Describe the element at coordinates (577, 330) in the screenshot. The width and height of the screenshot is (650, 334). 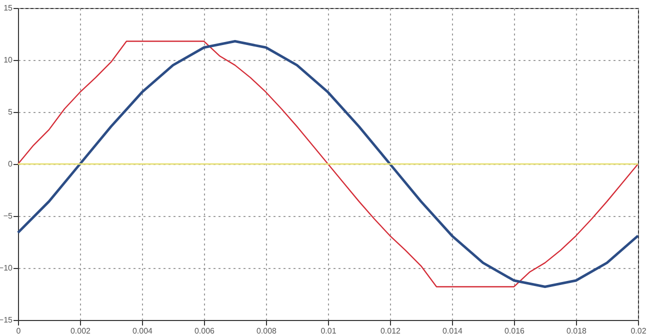
I see `x-tick-label: 0.018` at that location.